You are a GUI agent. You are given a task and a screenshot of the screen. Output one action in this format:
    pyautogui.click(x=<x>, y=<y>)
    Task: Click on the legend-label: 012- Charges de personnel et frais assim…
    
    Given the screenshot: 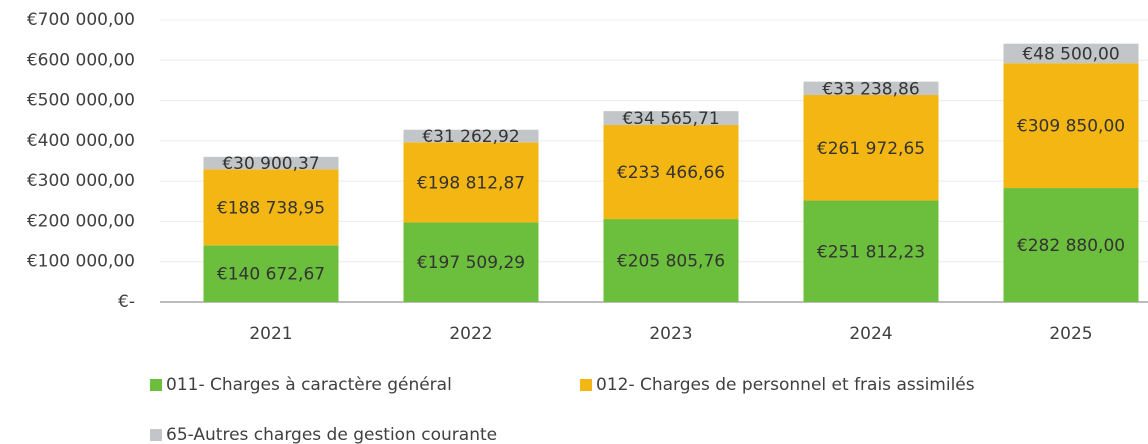 What is the action you would take?
    pyautogui.click(x=785, y=385)
    